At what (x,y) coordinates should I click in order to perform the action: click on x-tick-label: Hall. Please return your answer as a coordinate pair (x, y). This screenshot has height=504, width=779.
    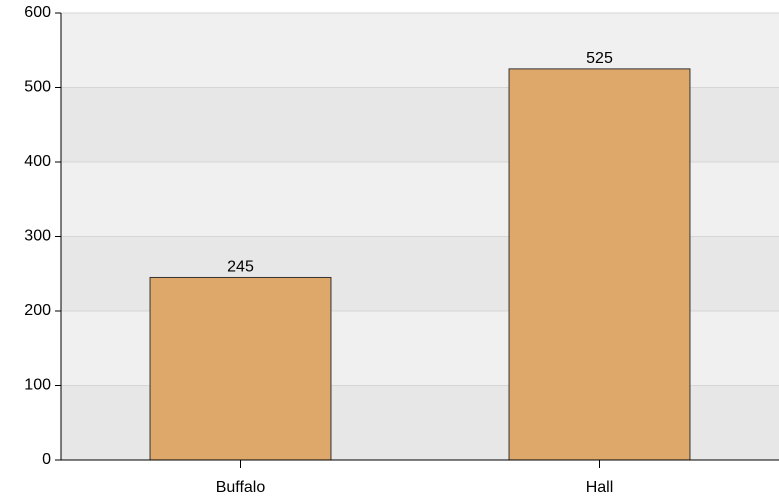
    Looking at the image, I should click on (600, 487).